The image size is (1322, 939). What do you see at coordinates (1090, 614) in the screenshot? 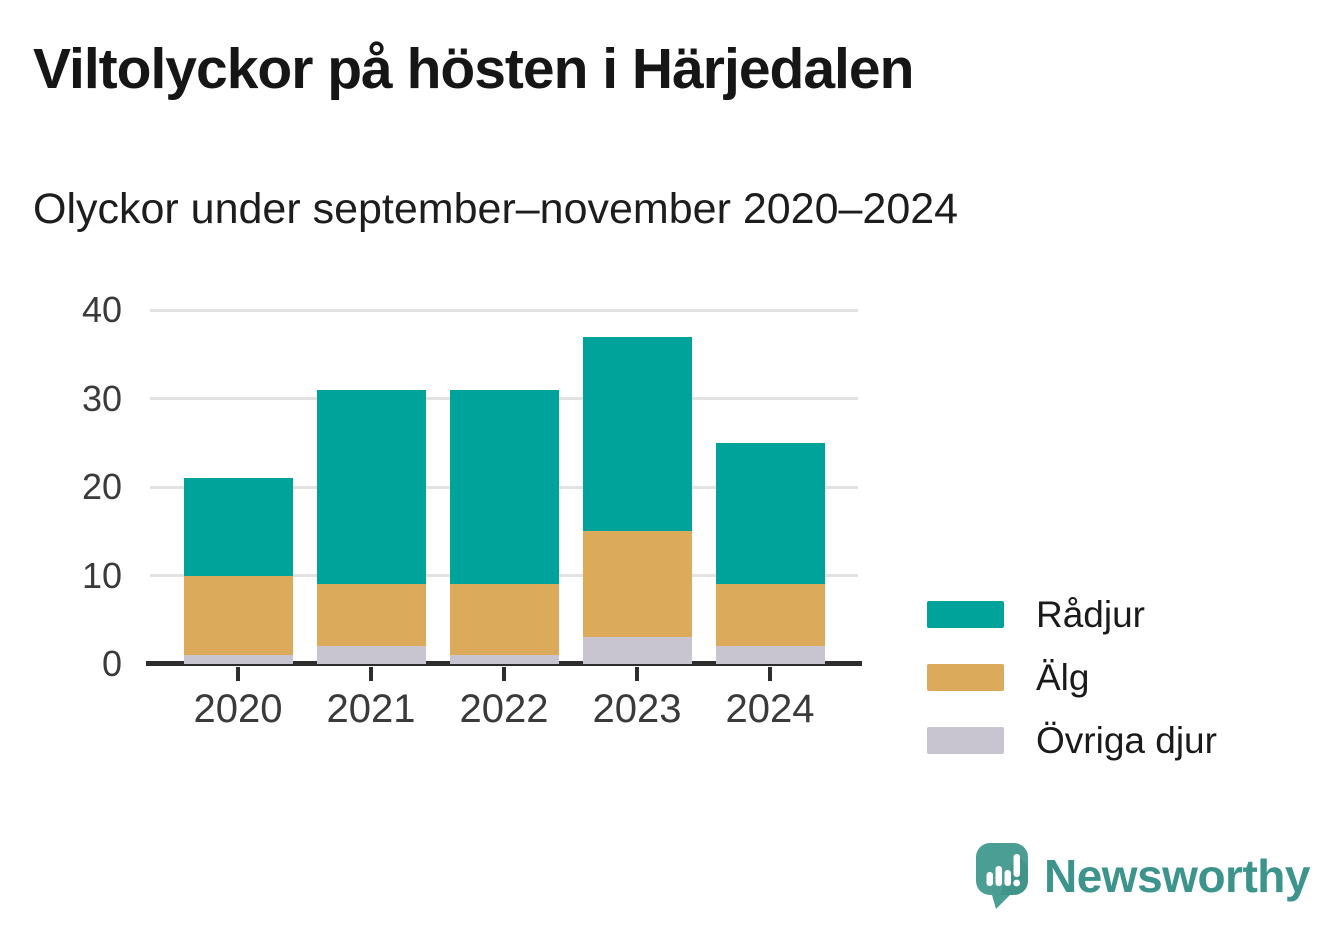
I see `legend-label: Rådjur` at bounding box center [1090, 614].